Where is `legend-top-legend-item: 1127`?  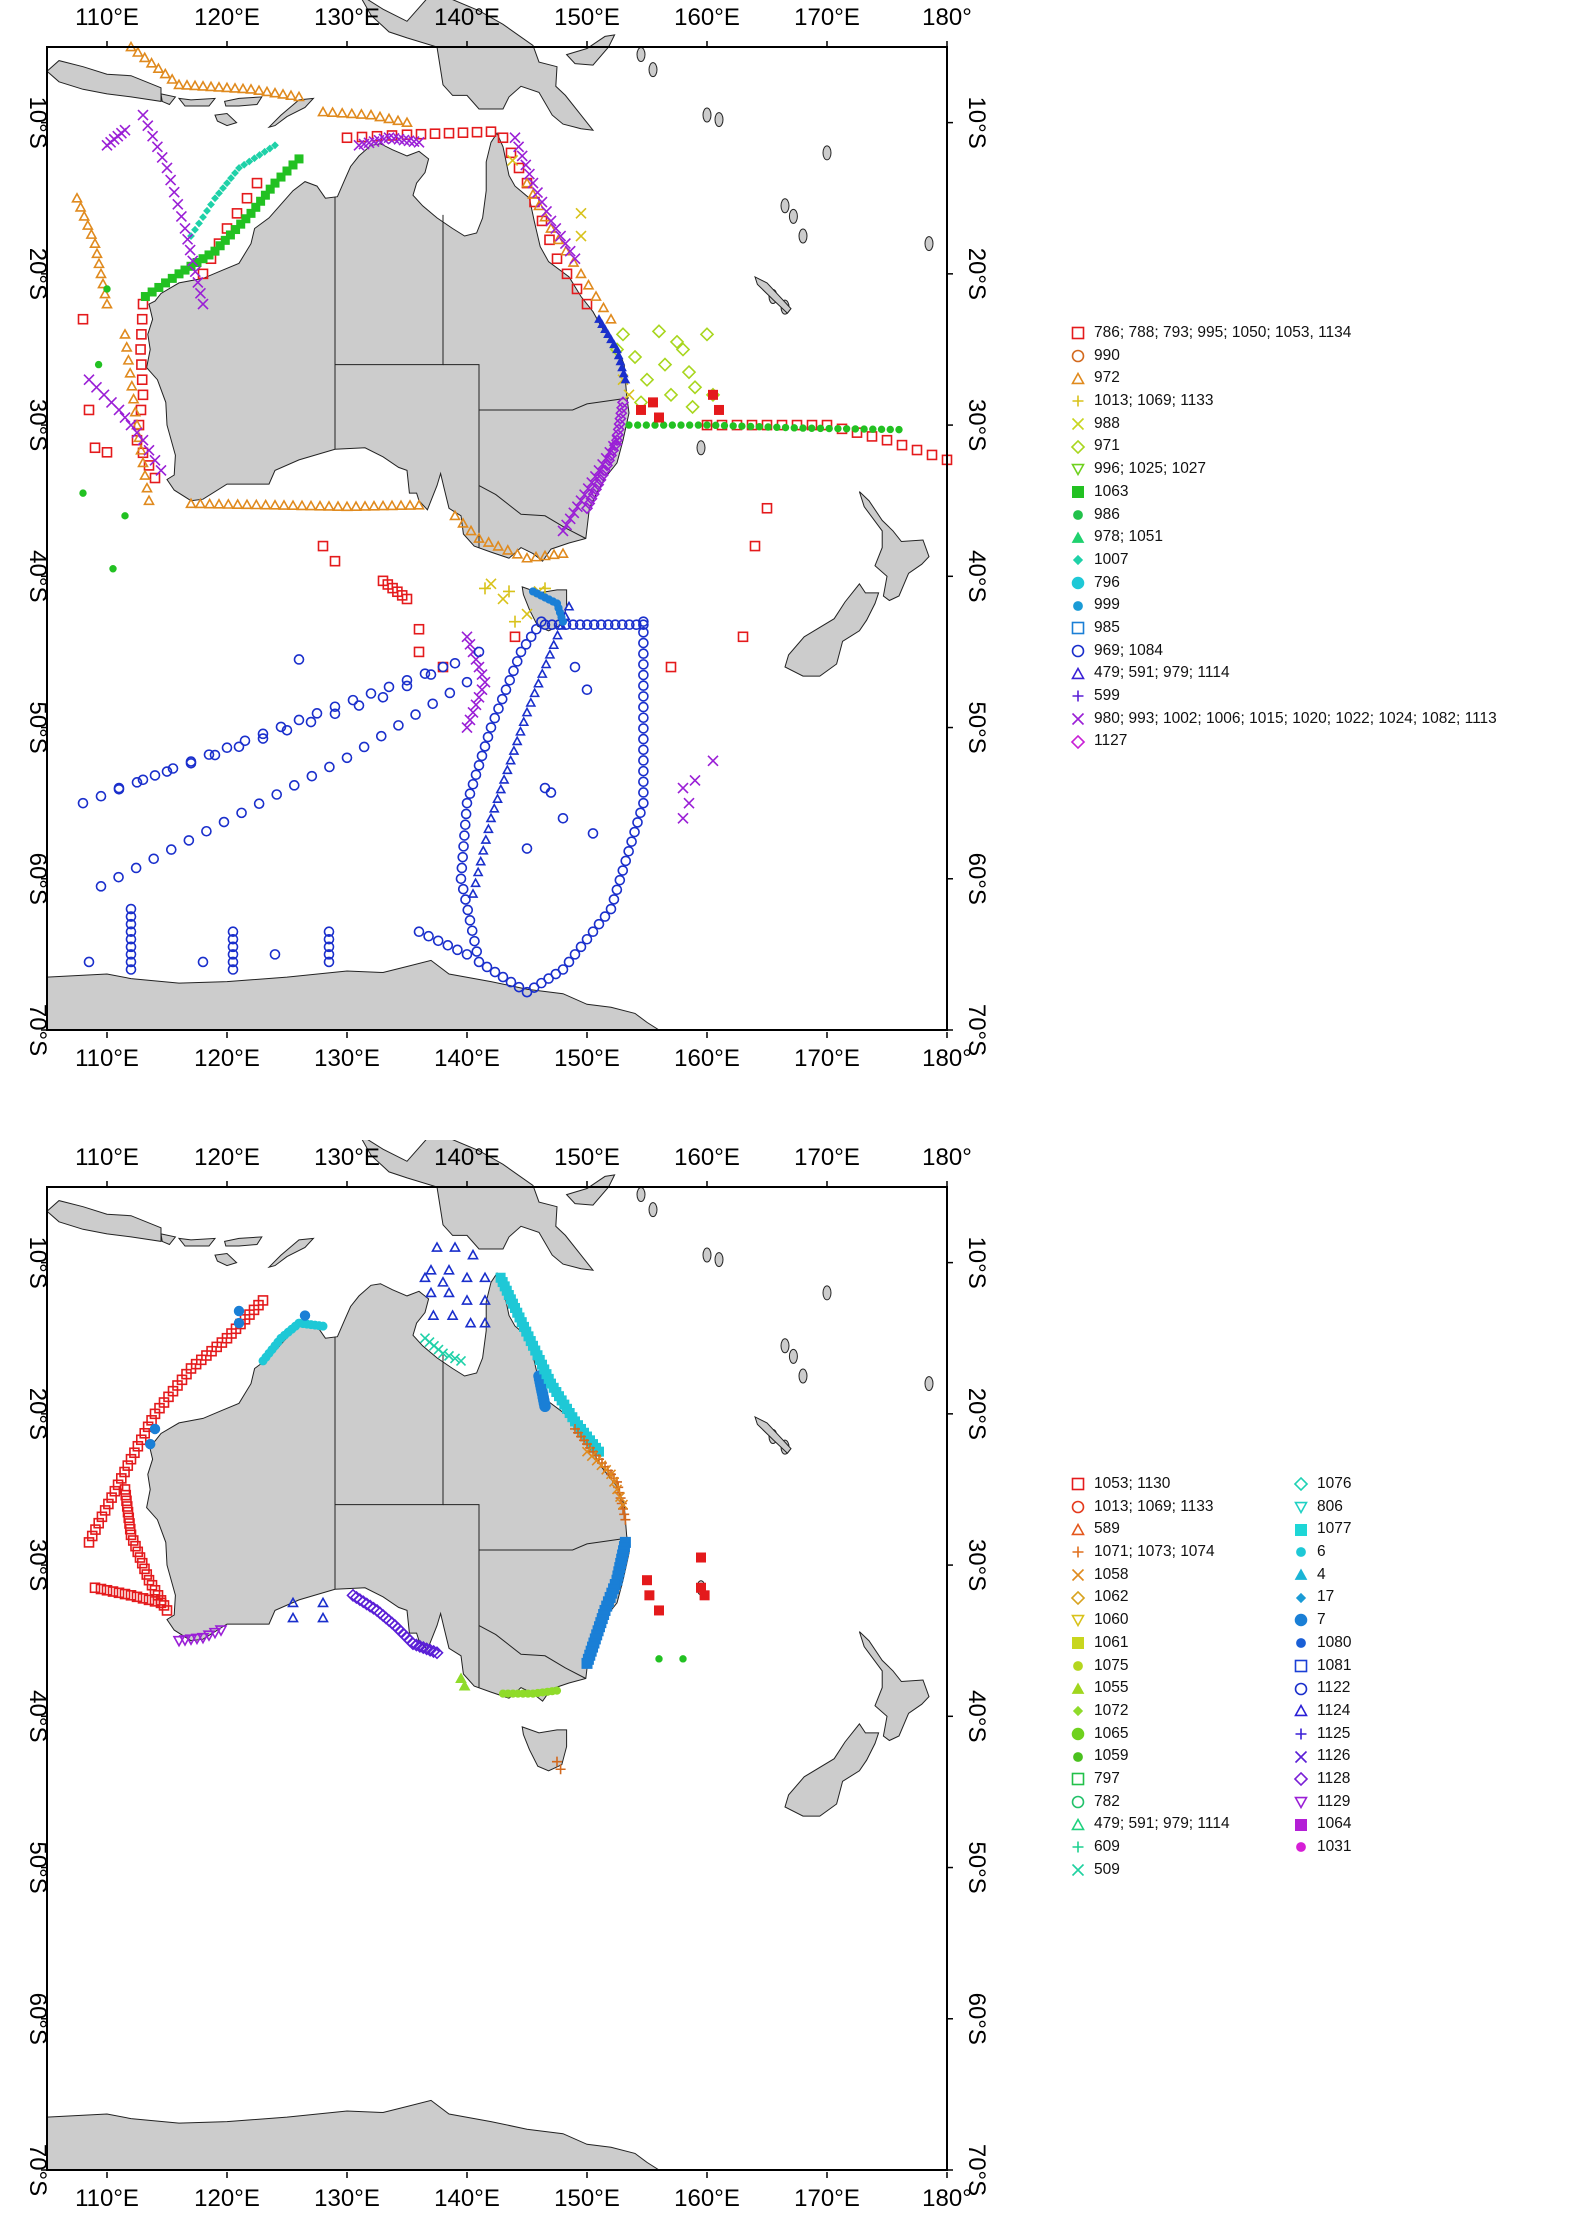
legend-top-legend-item: 1127 is located at coordinates (1283, 741).